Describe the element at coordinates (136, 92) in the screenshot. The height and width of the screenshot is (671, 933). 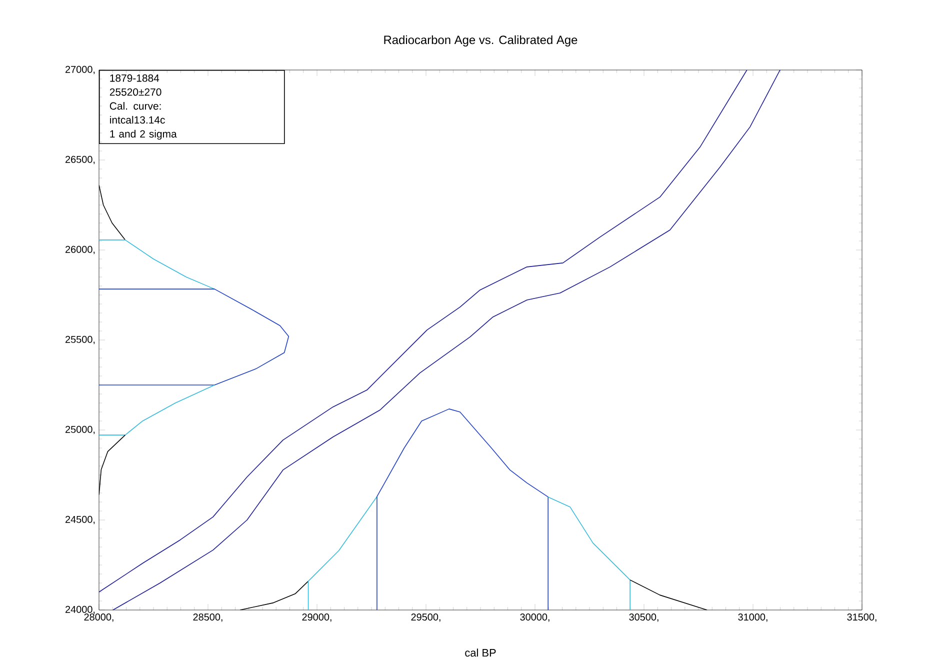
I see `annotation: 25520±270` at that location.